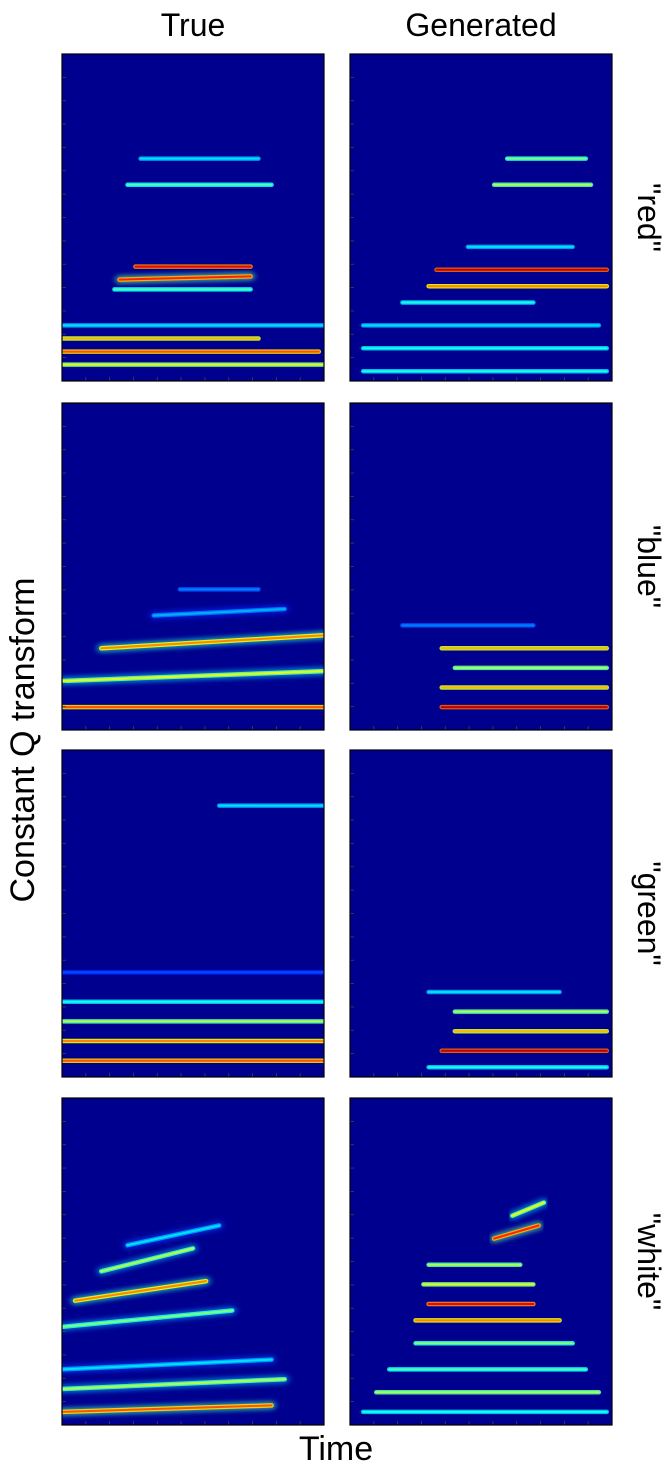 Image resolution: width=669 pixels, height=1475 pixels. Describe the element at coordinates (359, 25) in the screenshot. I see `column-titles: True Generated` at that location.